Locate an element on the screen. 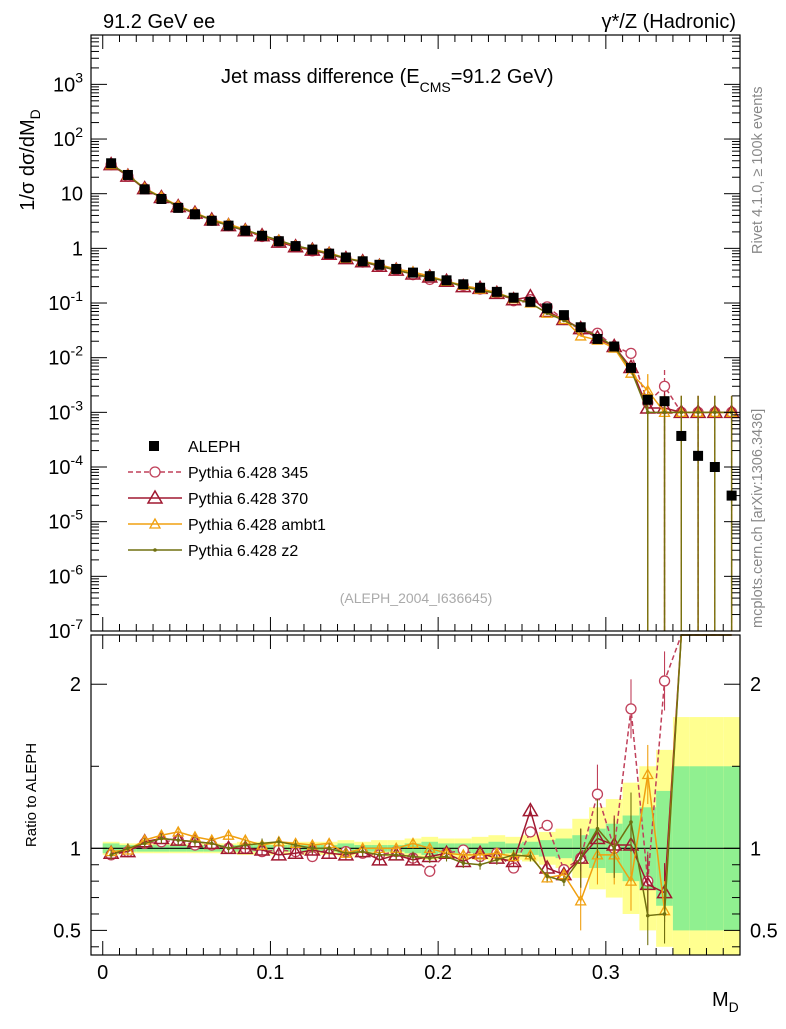 The width and height of the screenshot is (786, 1029). legend-item: ALEPH is located at coordinates (194, 447).